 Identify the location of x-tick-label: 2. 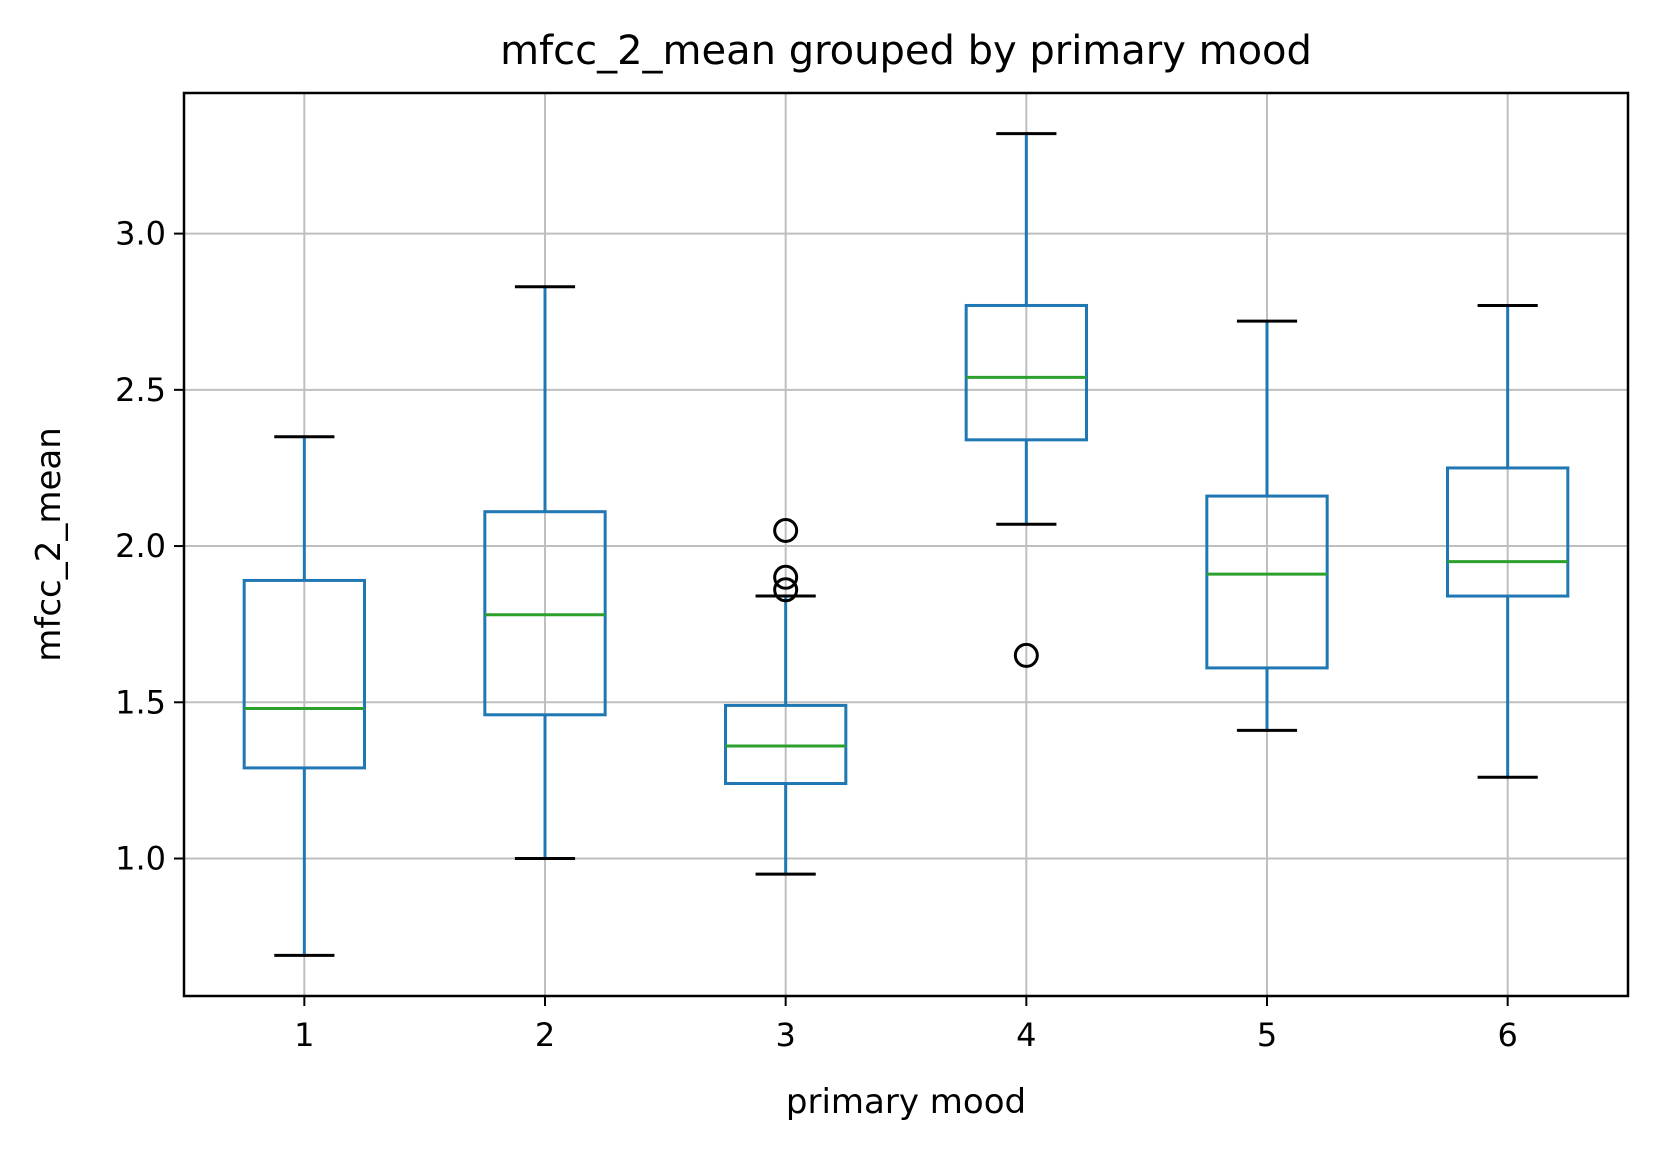
(545, 1035).